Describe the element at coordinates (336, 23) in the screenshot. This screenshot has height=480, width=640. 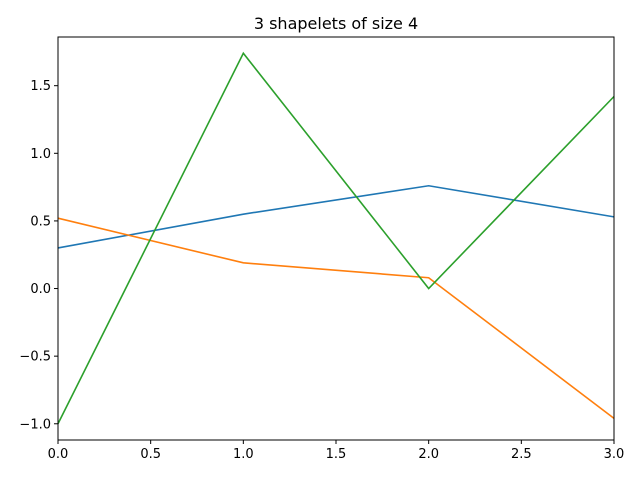
I see `chart-title: 3 shapelets of size 4` at that location.